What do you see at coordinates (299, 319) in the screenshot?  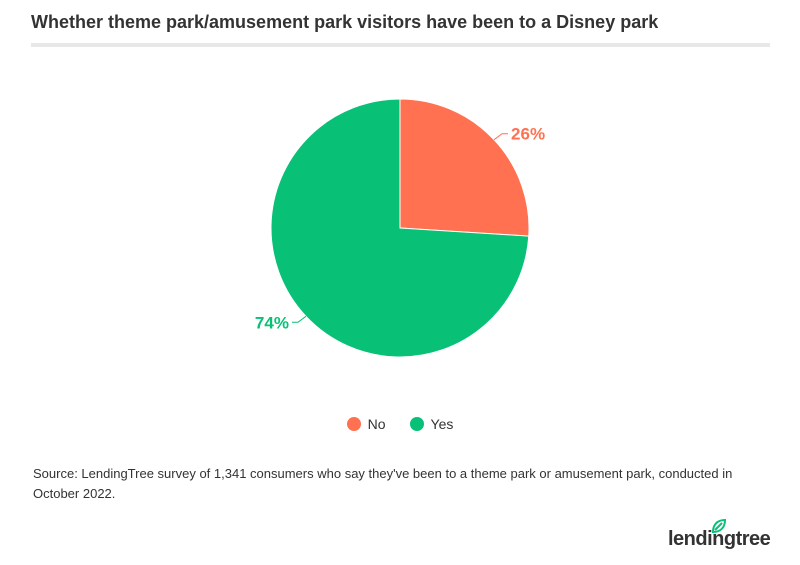 I see `pie-label-connector-yes` at bounding box center [299, 319].